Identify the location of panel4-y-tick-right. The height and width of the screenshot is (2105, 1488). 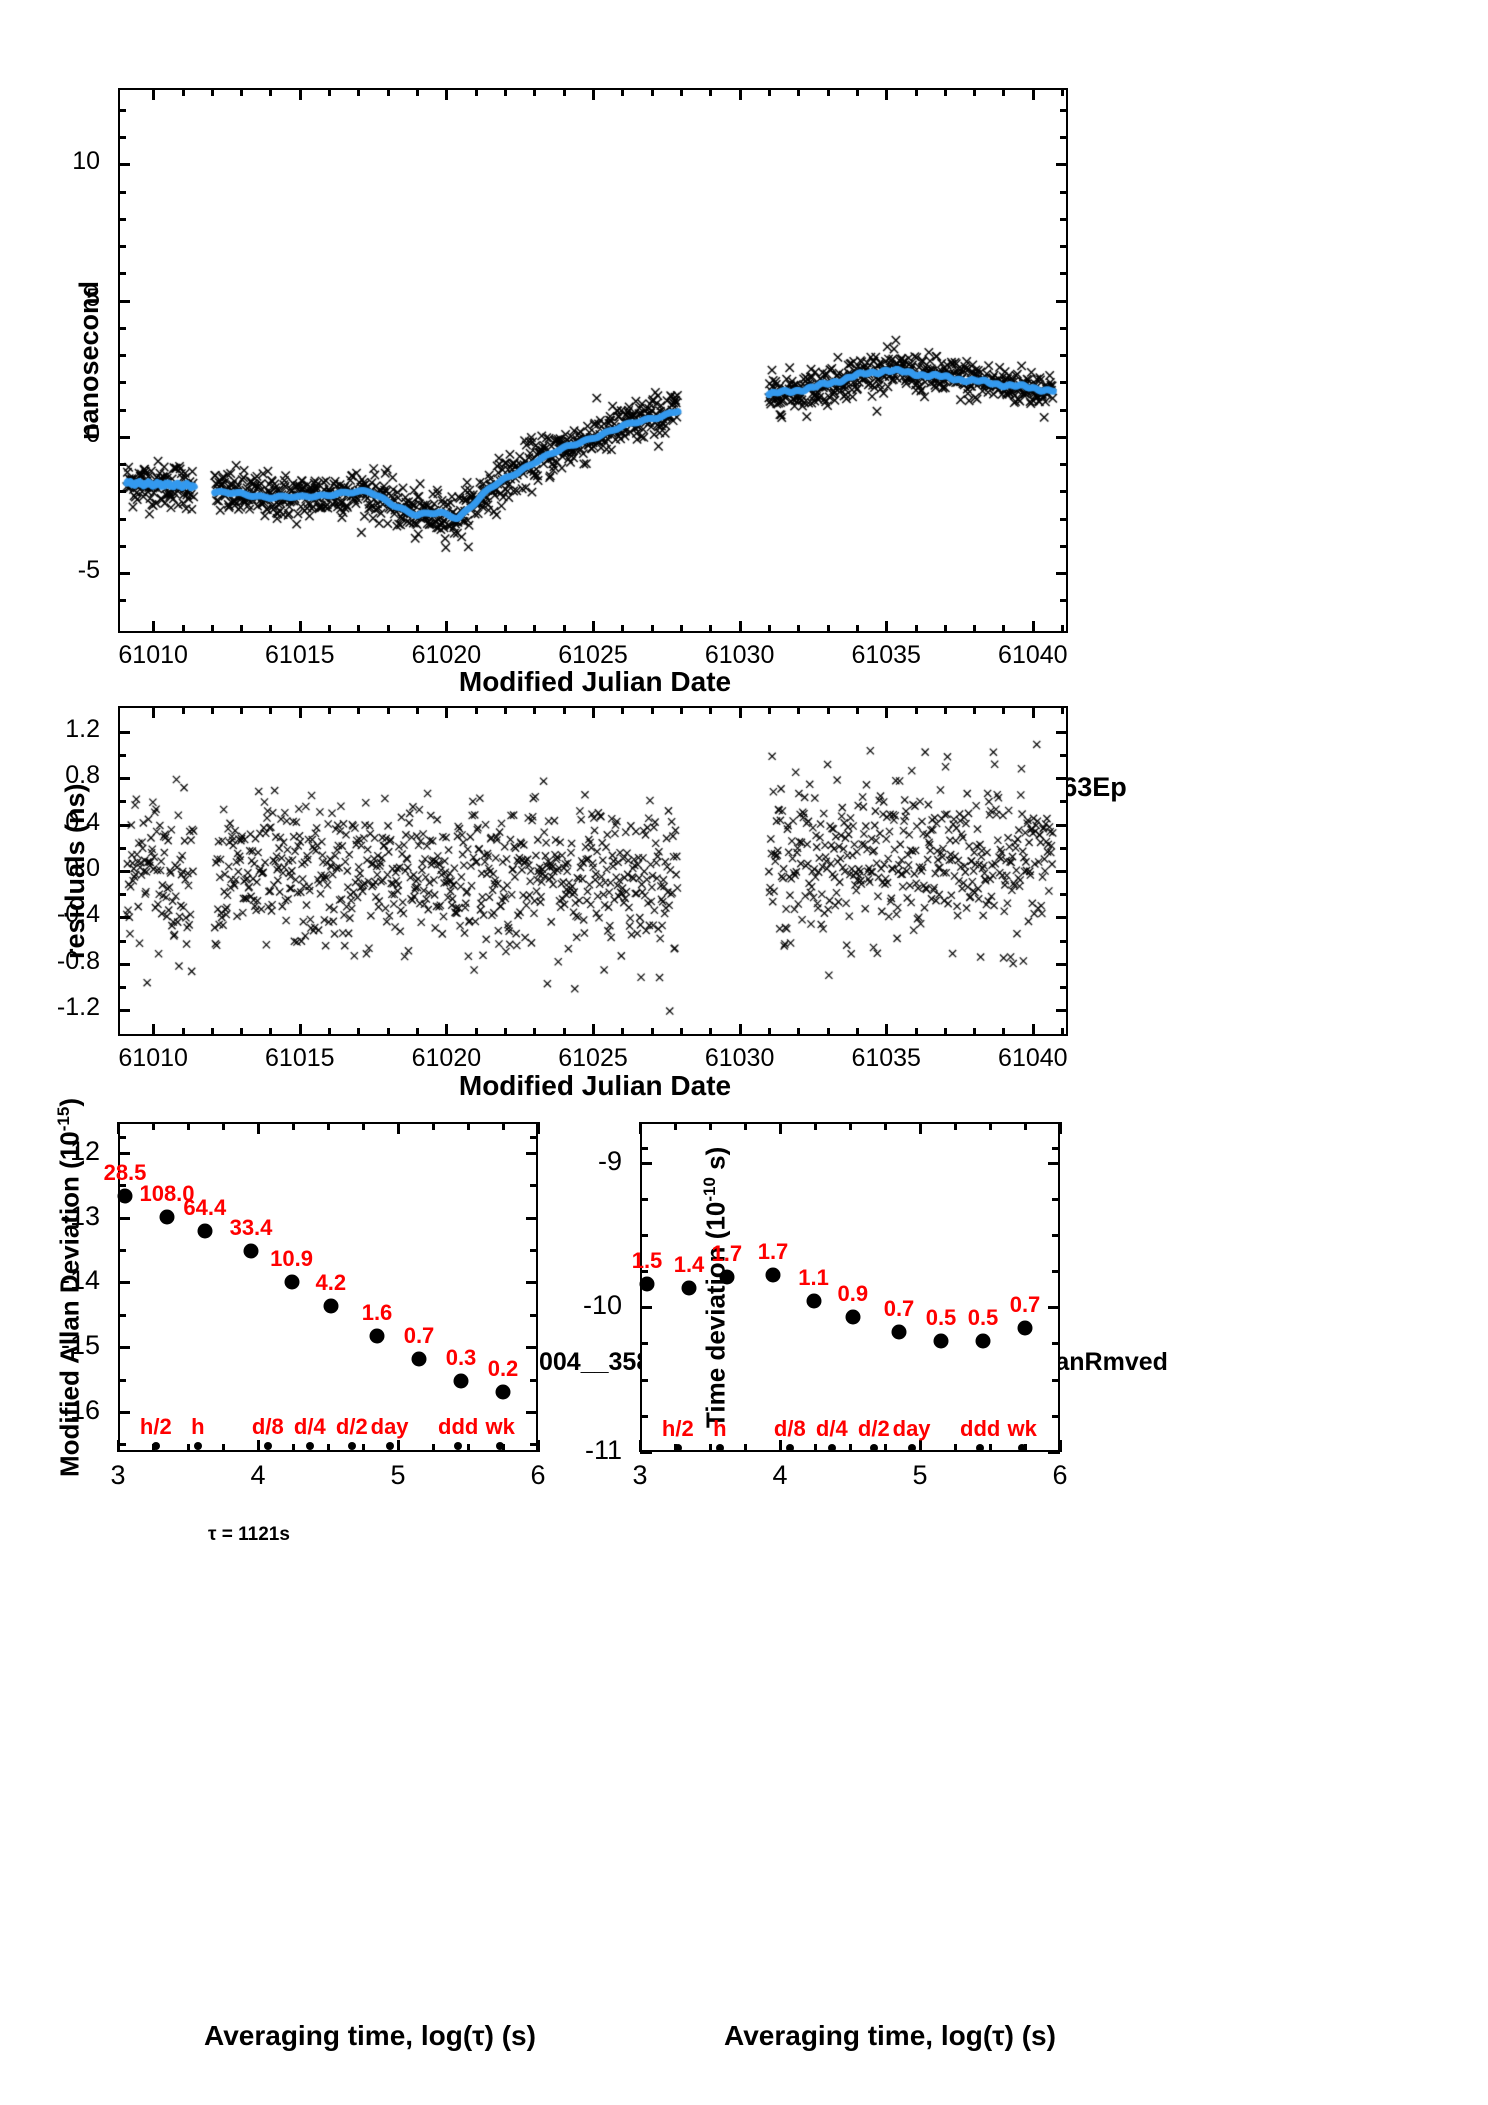
(1054, 1308).